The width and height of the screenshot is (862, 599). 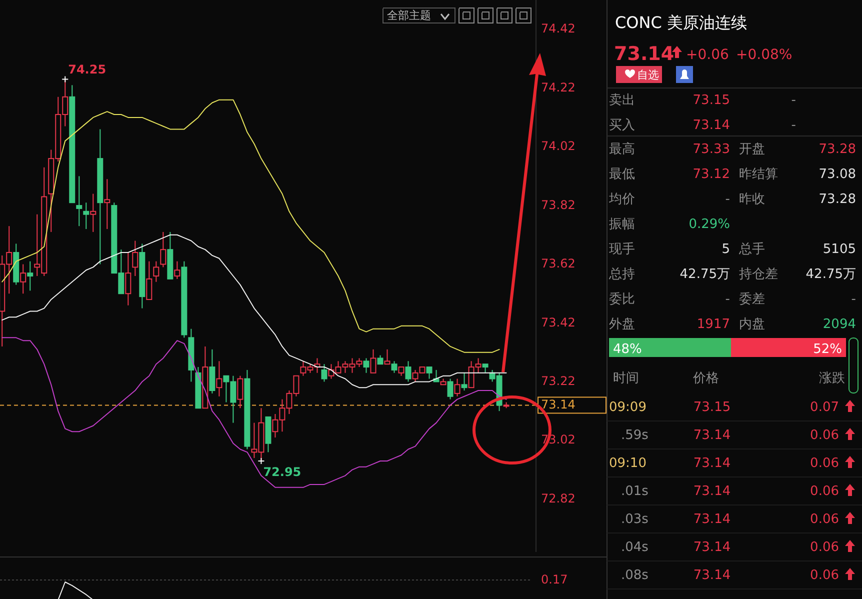 What do you see at coordinates (681, 22) in the screenshot?
I see `text: CONC 美原油连续` at bounding box center [681, 22].